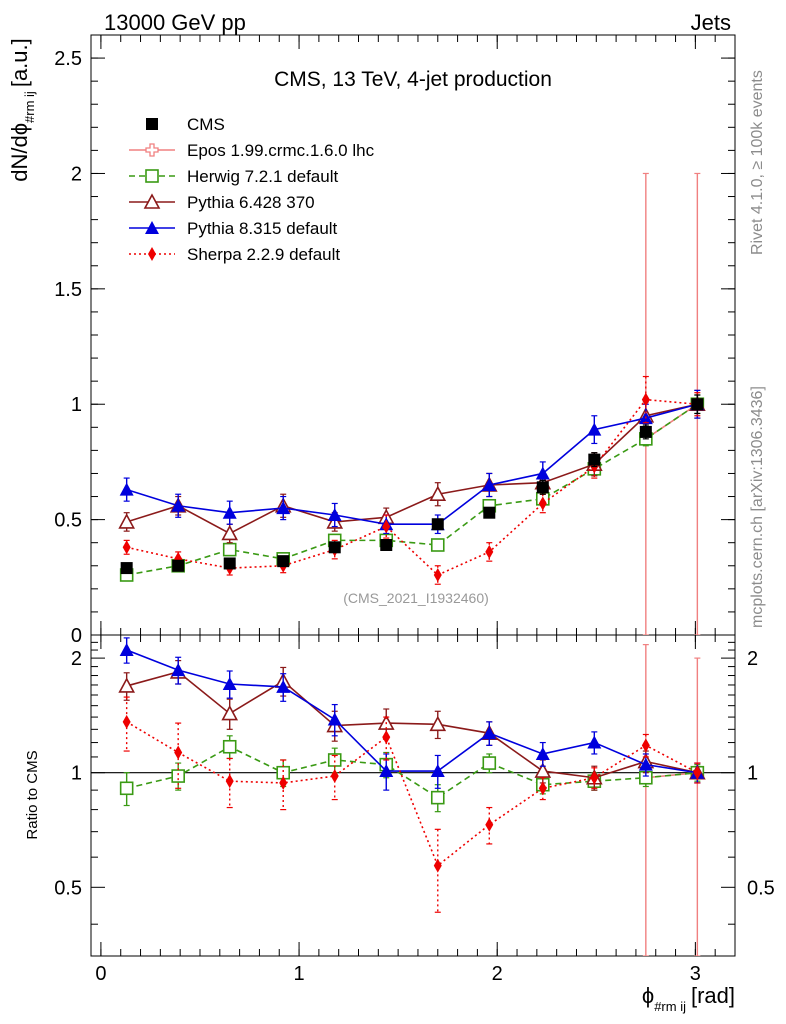  I want to click on legend-entry: Pythia 8.315 default, so click(233, 228).